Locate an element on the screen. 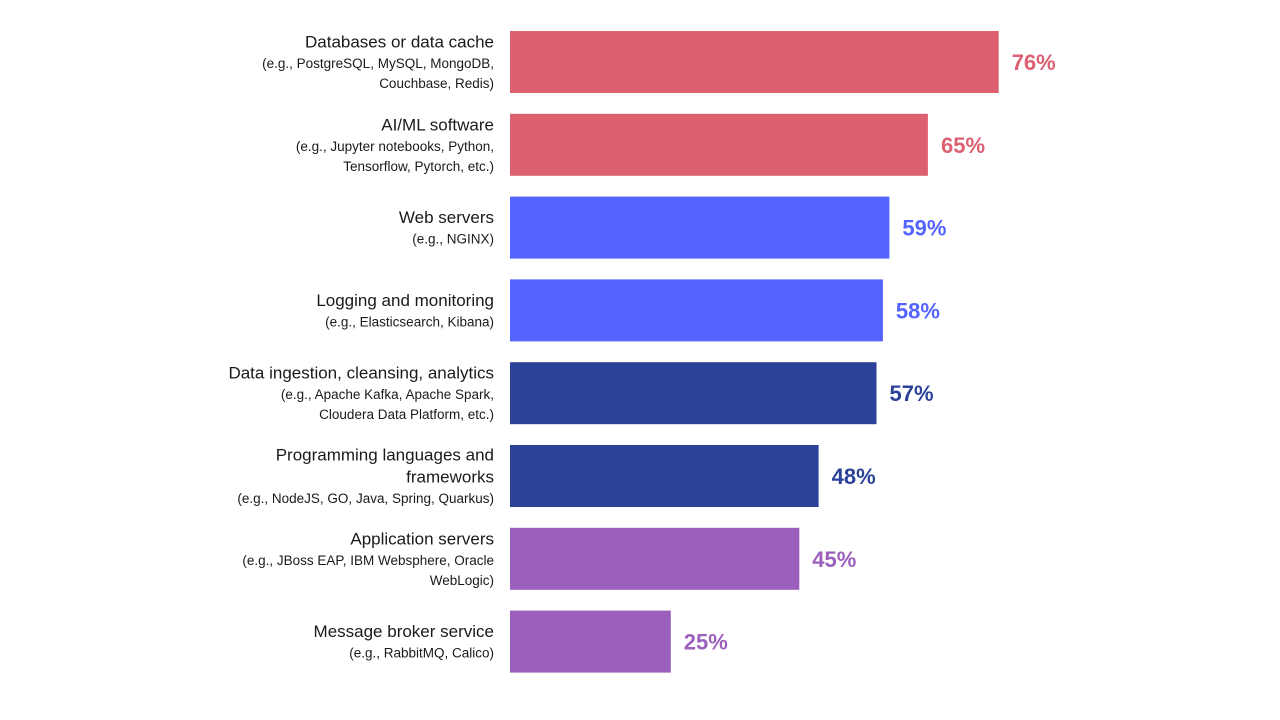  category-example-line: (e.g., NGINX) is located at coordinates (453, 239).